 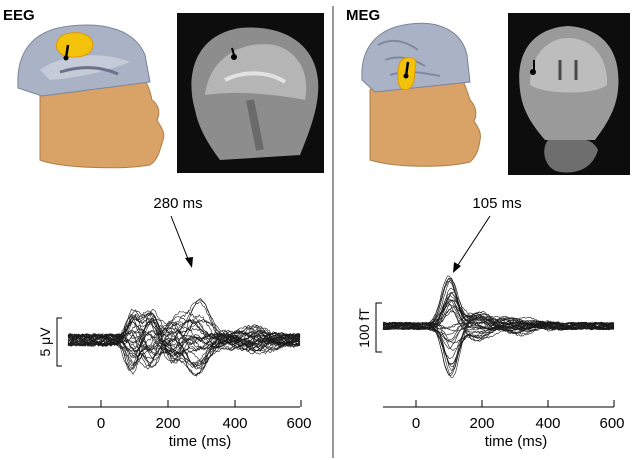 I want to click on eeg-xtick-label: 400, so click(x=234, y=423).